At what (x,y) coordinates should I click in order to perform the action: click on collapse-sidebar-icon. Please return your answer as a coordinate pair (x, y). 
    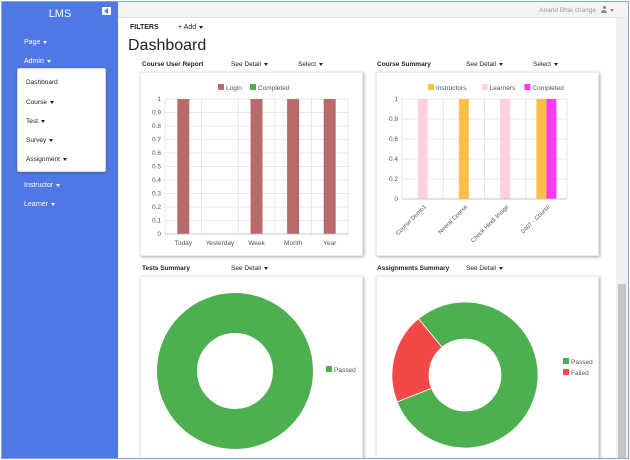
    Looking at the image, I should click on (106, 11).